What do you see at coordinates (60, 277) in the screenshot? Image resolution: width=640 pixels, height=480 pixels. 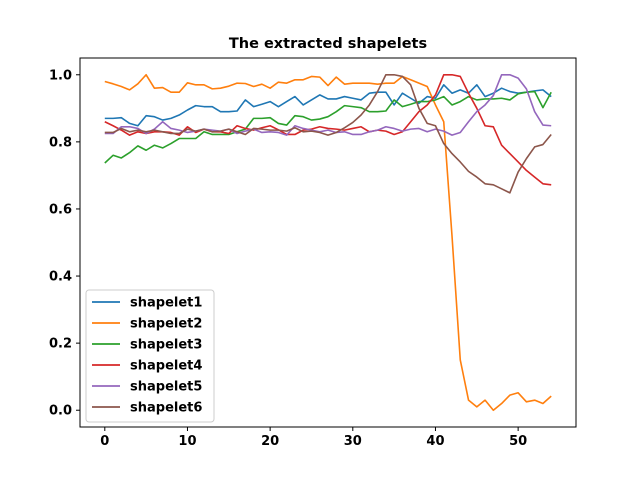 I see `y-tick-label: 0.4` at bounding box center [60, 277].